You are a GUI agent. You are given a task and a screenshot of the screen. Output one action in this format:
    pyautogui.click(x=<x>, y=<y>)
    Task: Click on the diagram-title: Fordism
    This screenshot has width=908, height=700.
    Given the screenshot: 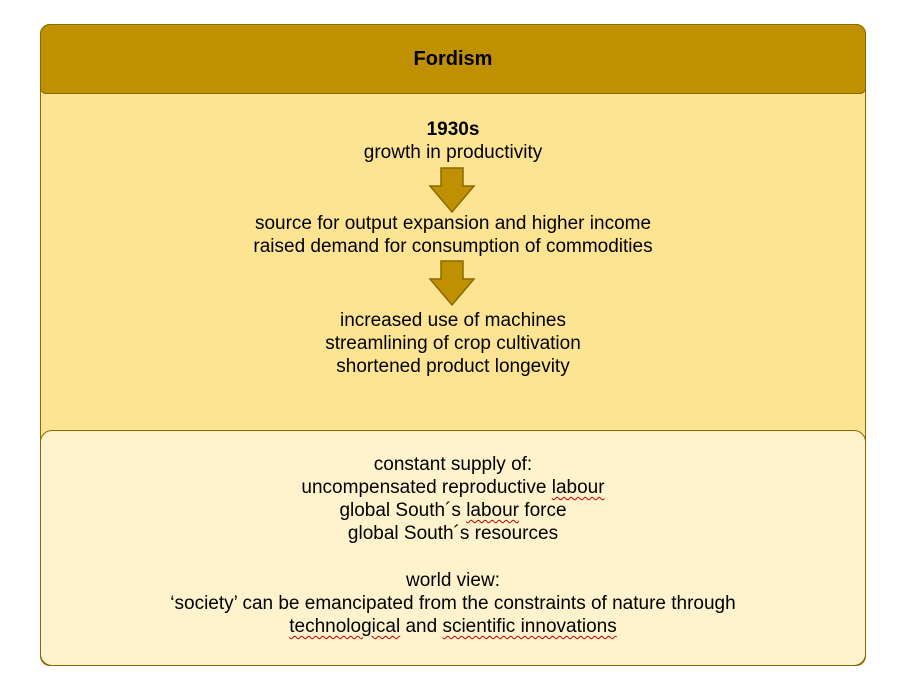 What is the action you would take?
    pyautogui.click(x=453, y=58)
    